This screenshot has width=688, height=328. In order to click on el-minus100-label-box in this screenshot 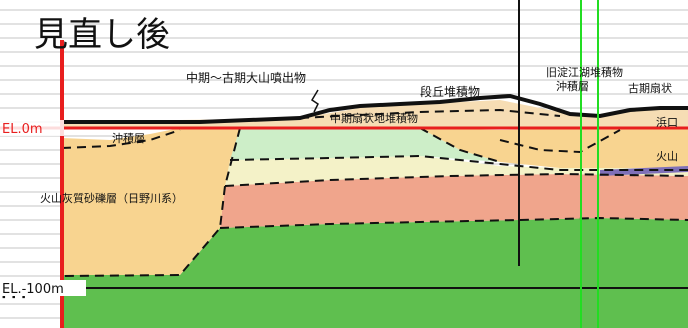, I will do `click(43, 288)`.